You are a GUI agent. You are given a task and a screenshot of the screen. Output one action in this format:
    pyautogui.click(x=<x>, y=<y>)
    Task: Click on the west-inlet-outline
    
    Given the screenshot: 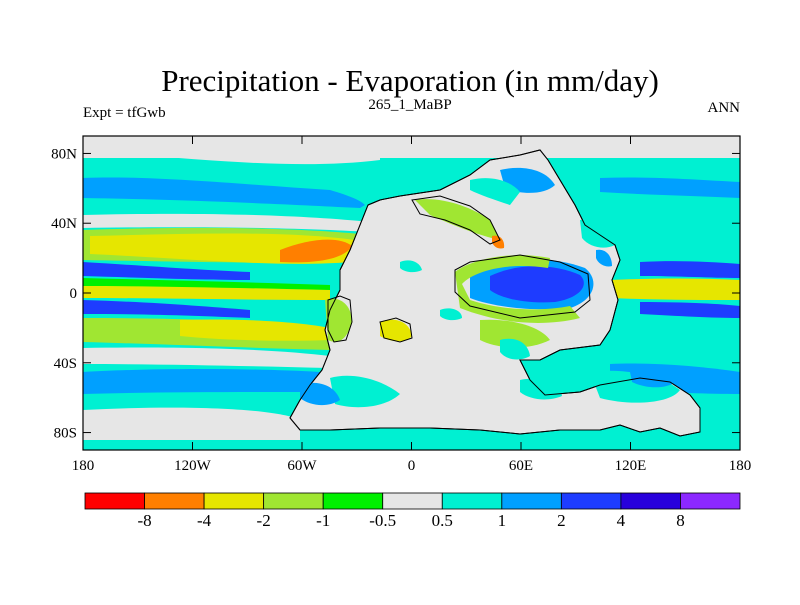 What is the action you would take?
    pyautogui.click(x=340, y=319)
    